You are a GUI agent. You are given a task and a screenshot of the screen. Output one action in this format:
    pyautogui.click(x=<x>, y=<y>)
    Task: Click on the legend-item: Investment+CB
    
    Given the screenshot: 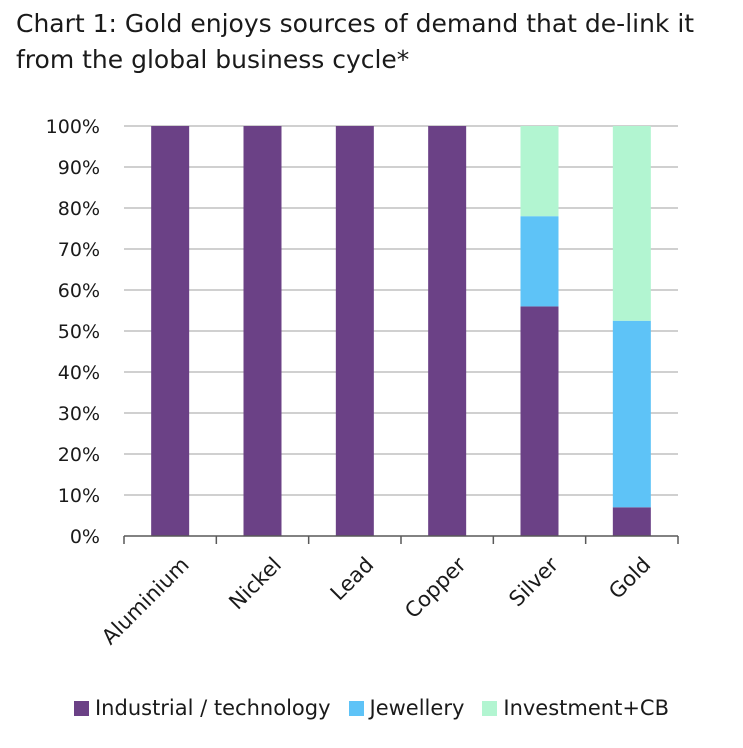 What is the action you would take?
    pyautogui.click(x=575, y=708)
    